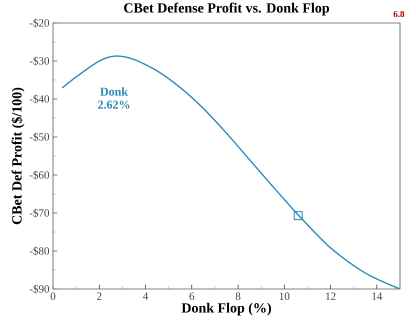 This screenshot has width=416, height=334. Describe the element at coordinates (40, 23) in the screenshot. I see `y-tick-label: -$20` at that location.